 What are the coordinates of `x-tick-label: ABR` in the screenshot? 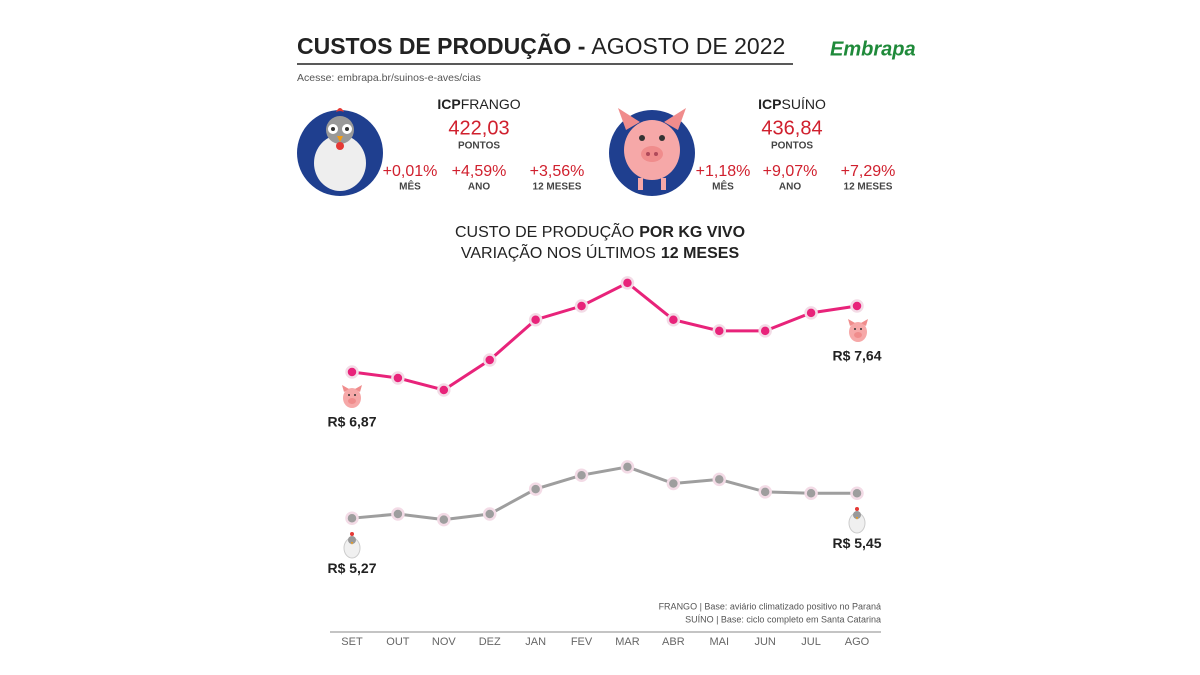 It's located at (673, 642).